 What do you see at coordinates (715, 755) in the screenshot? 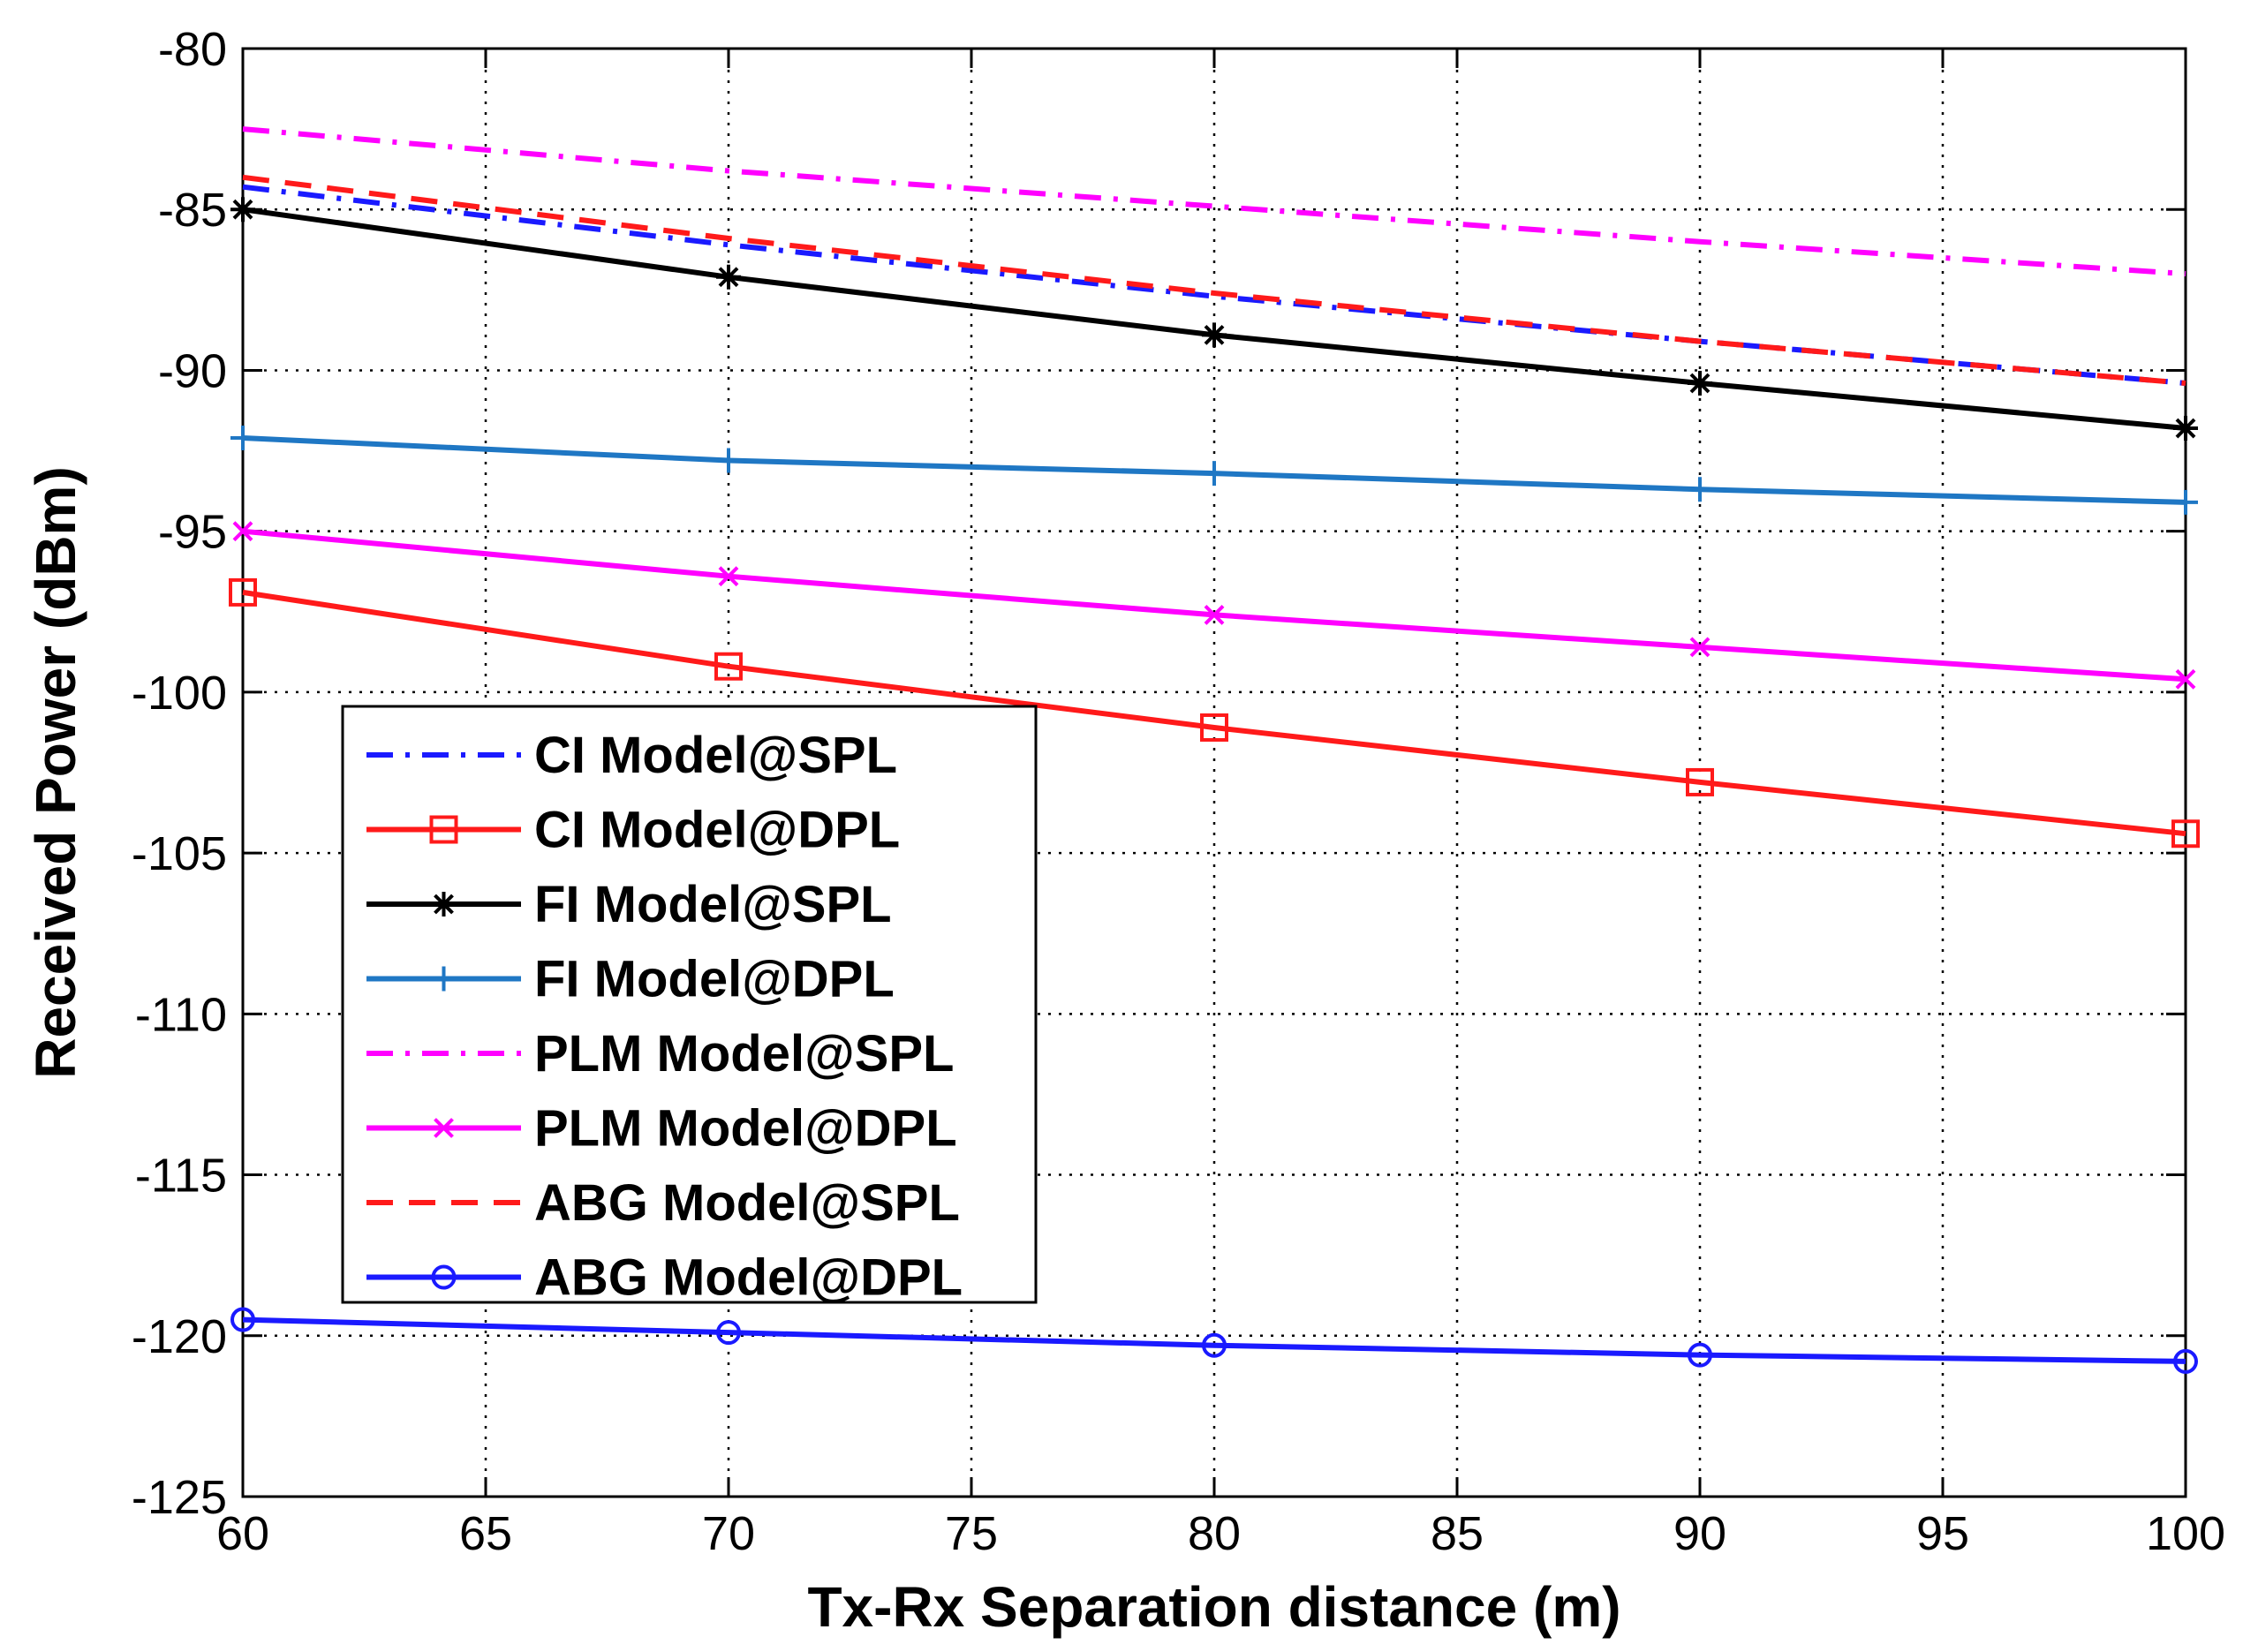
I see `legend-label: CI Model@SPL` at bounding box center [715, 755].